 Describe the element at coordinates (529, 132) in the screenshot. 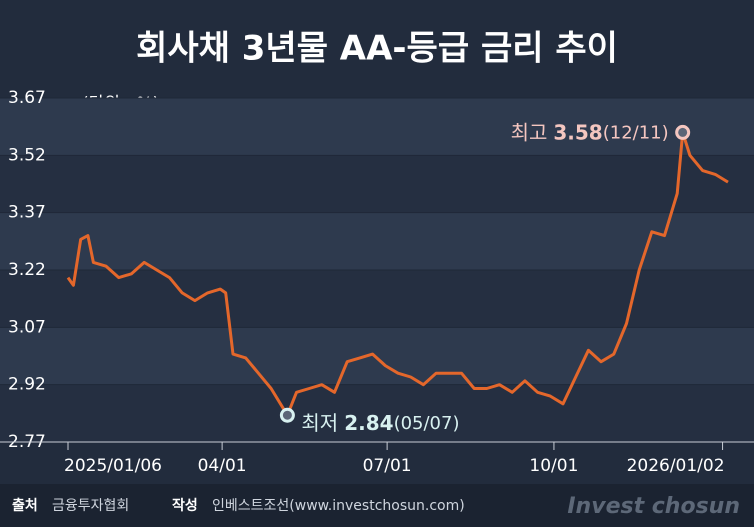

I see `annotation-label: 최고` at that location.